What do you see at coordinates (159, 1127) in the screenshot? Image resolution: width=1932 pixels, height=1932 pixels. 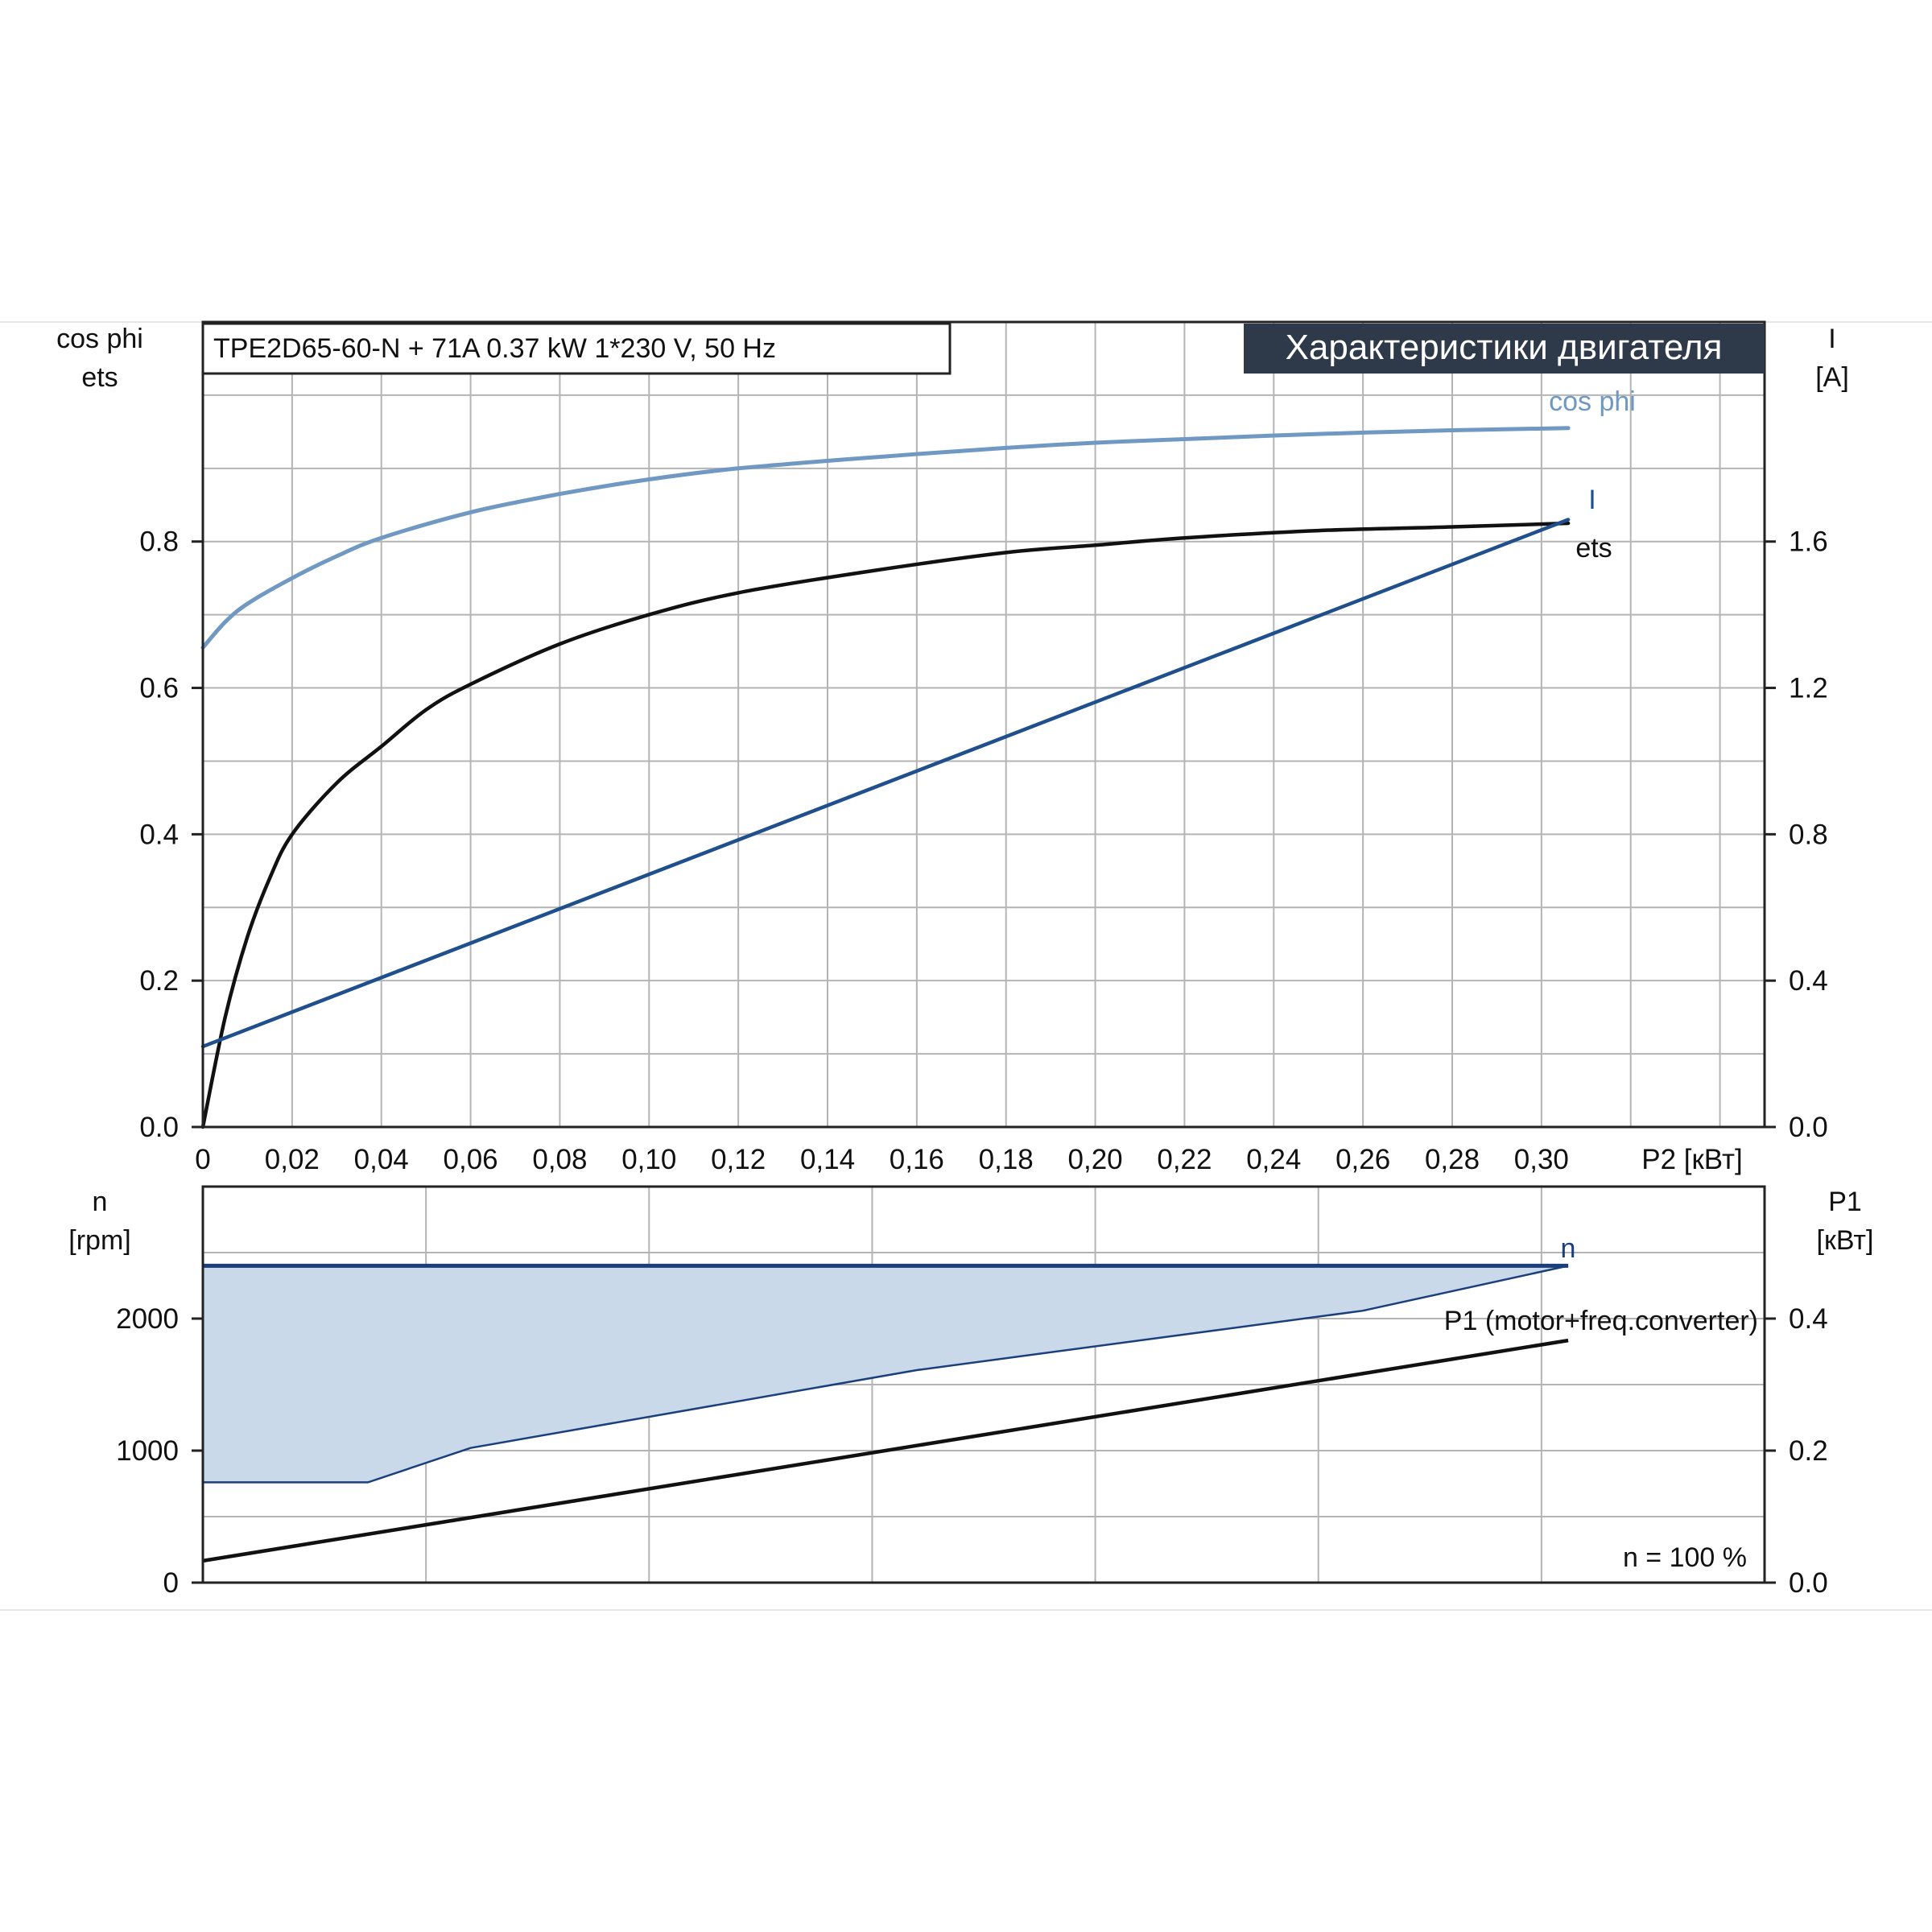 I see `left-tick-label: 0.0` at bounding box center [159, 1127].